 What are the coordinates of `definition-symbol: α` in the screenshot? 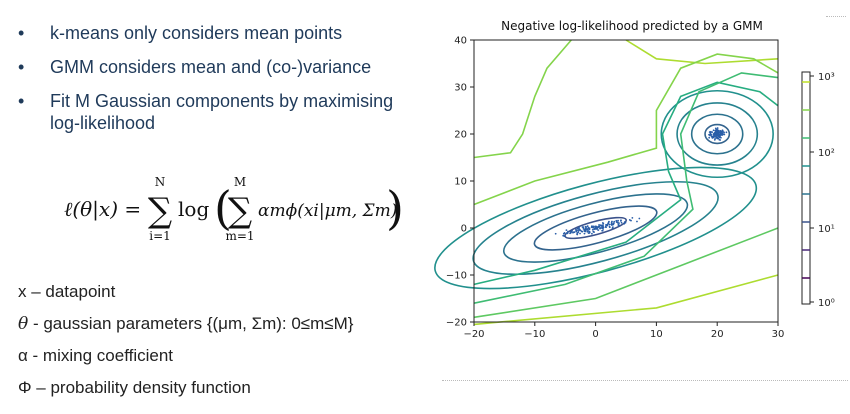 It's located at (23, 355).